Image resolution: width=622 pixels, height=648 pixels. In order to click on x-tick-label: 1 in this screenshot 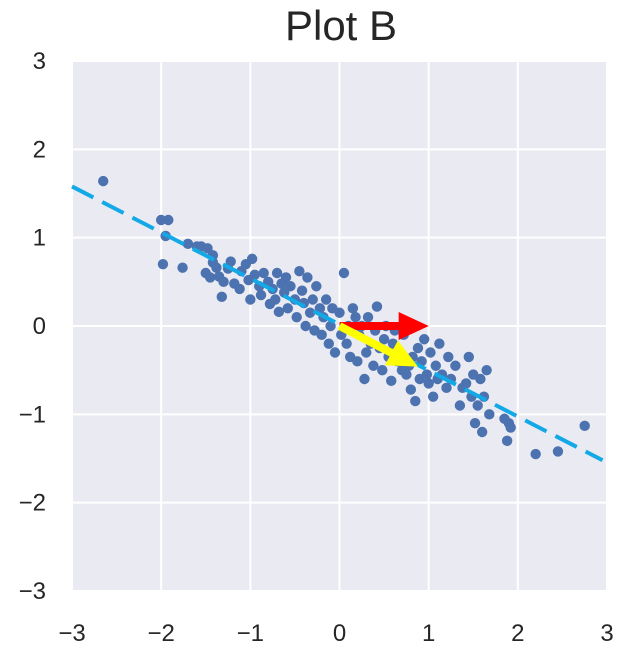, I will do `click(428, 633)`.